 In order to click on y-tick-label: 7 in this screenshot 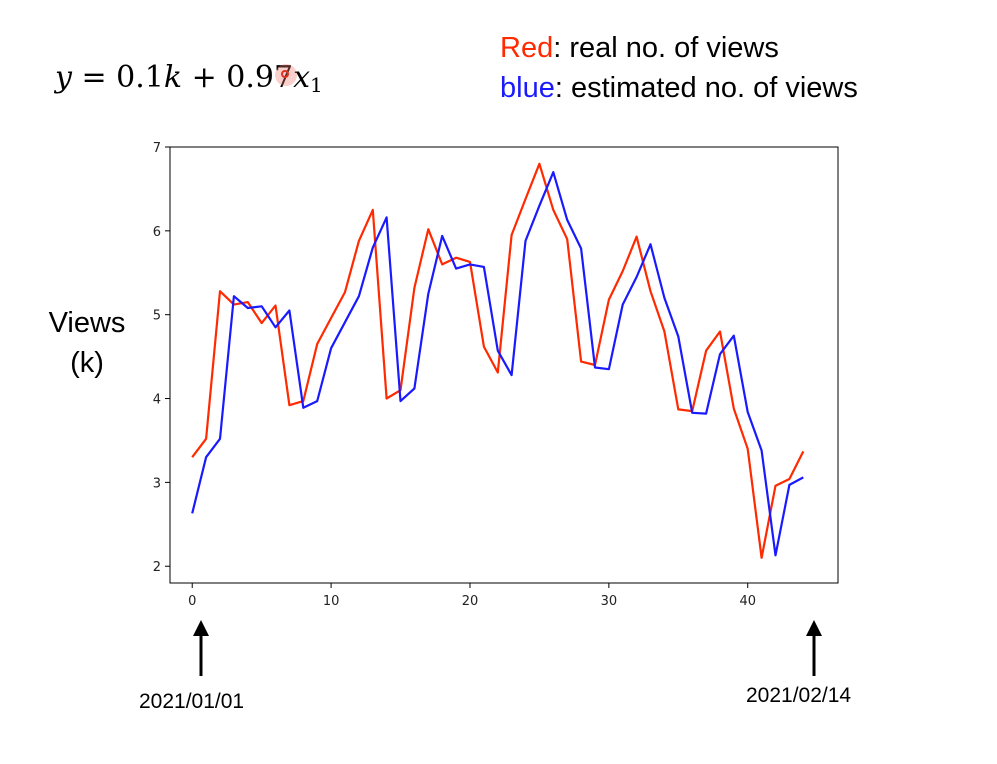, I will do `click(157, 148)`.